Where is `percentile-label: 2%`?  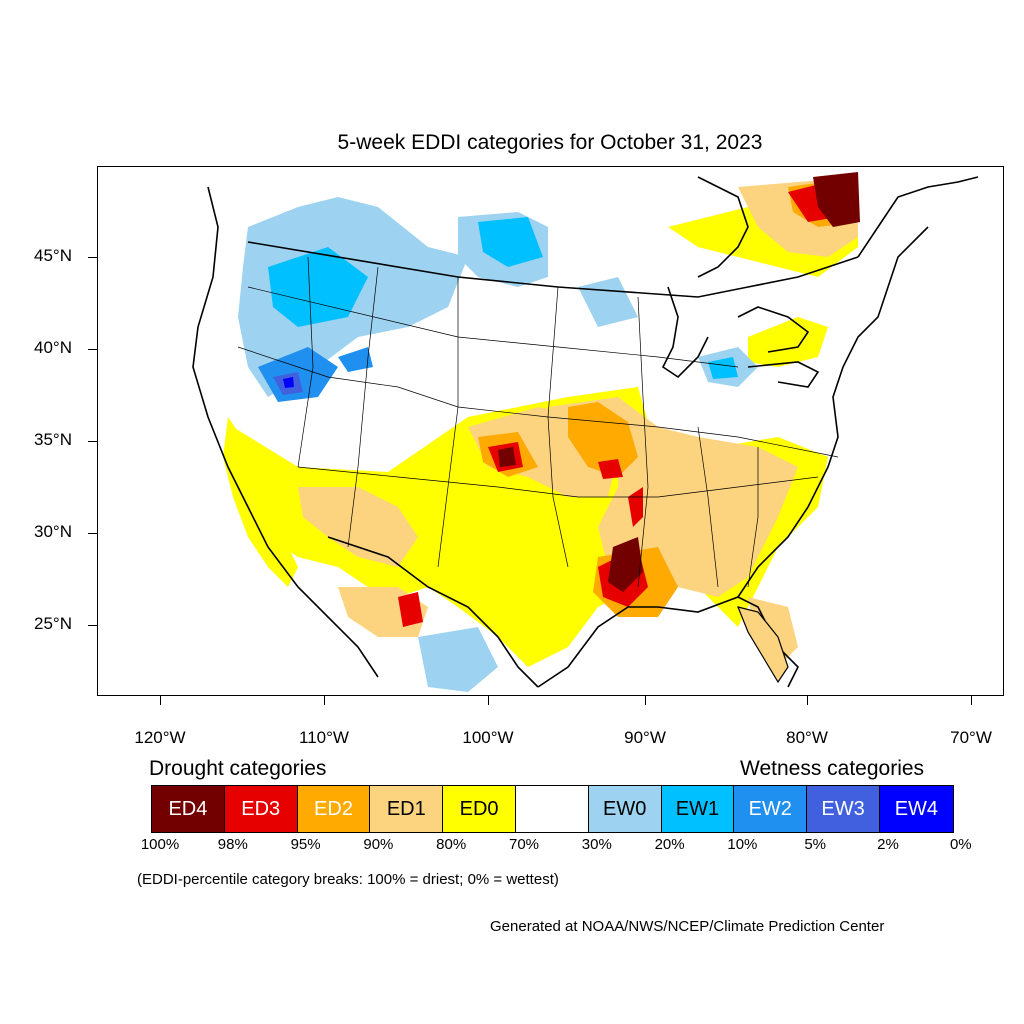 percentile-label: 2% is located at coordinates (888, 844).